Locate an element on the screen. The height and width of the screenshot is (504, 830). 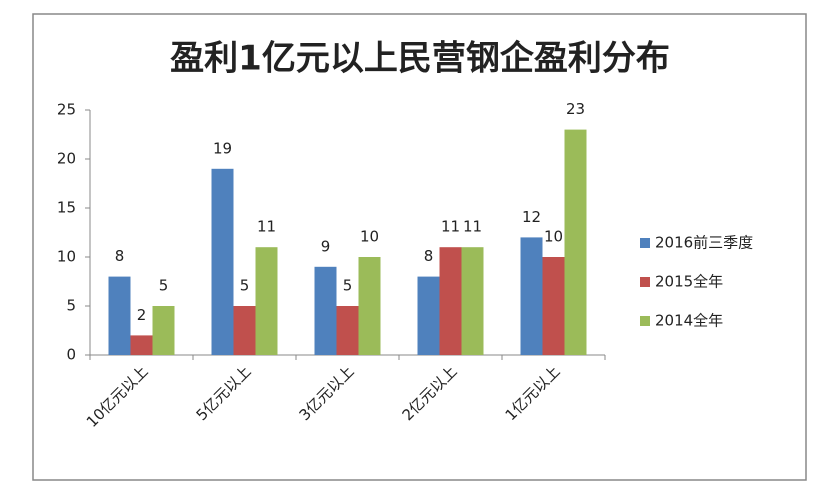
value-label: 19 is located at coordinates (222, 148).